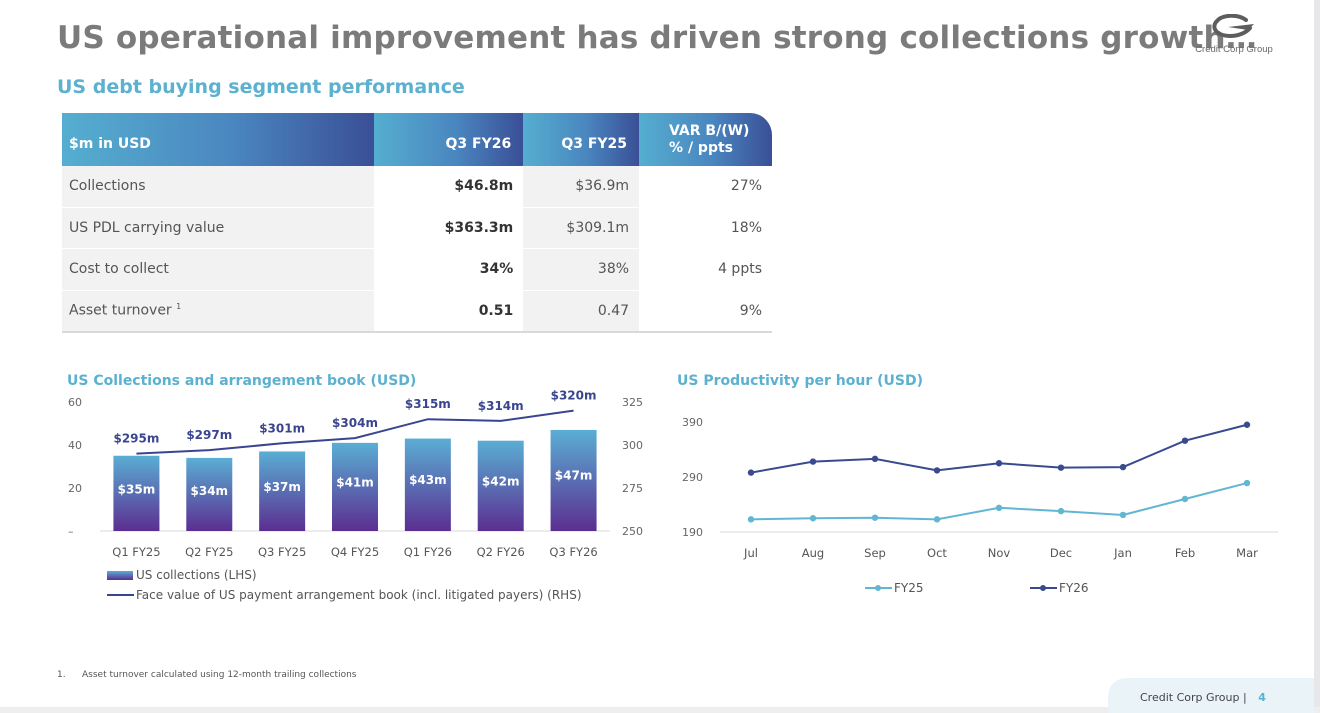 This screenshot has width=1320, height=713. What do you see at coordinates (705, 187) in the screenshot?
I see `row-variance: 27%` at bounding box center [705, 187].